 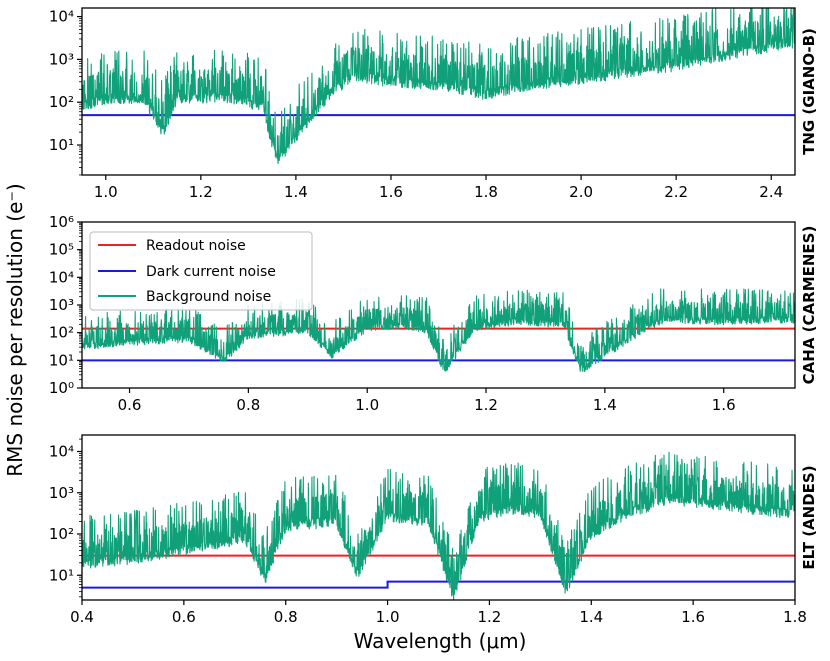 What do you see at coordinates (809, 517) in the screenshot?
I see `panel-title-elt-andes: ELT (ANDES)` at bounding box center [809, 517].